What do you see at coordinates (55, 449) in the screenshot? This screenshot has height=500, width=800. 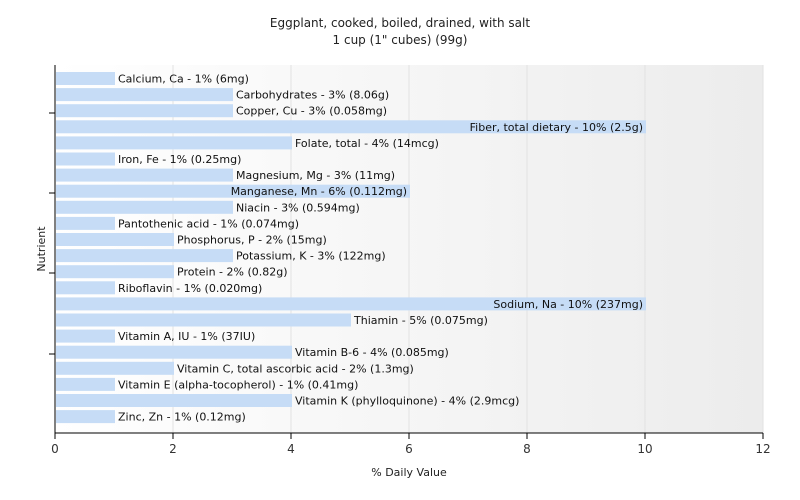 I see `x-tick-label: 0` at bounding box center [55, 449].